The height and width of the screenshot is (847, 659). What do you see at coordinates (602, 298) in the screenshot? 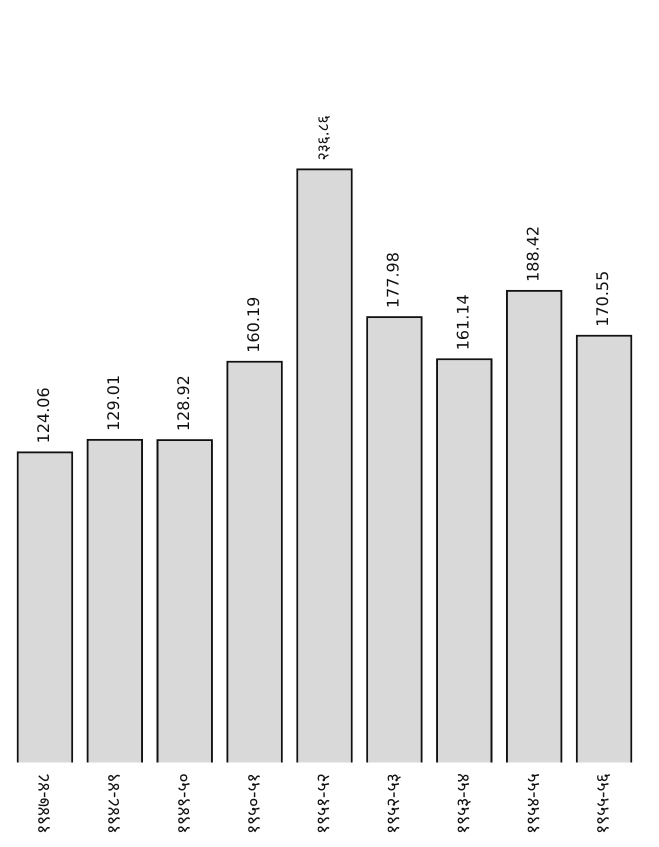
I see `data-label: 170.55` at bounding box center [602, 298].